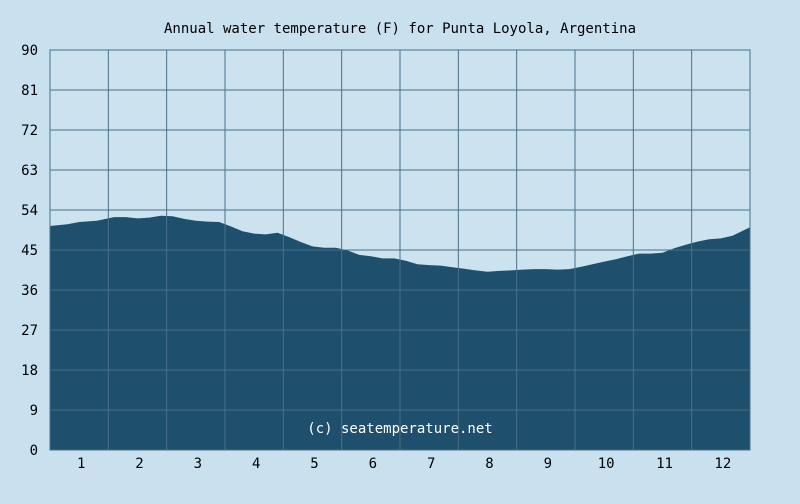 Image resolution: width=800 pixels, height=504 pixels. I want to click on x-tick-label: 4, so click(256, 464).